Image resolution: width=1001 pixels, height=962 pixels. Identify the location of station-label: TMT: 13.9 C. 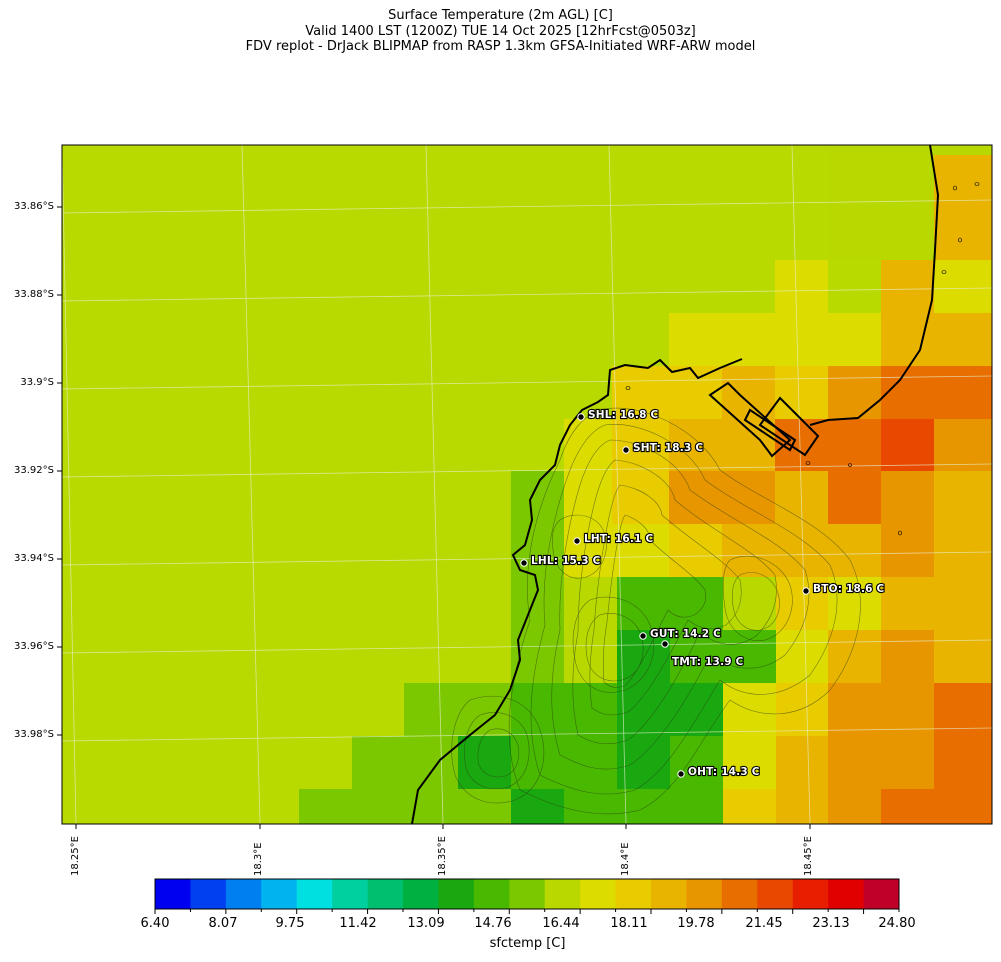
(708, 662).